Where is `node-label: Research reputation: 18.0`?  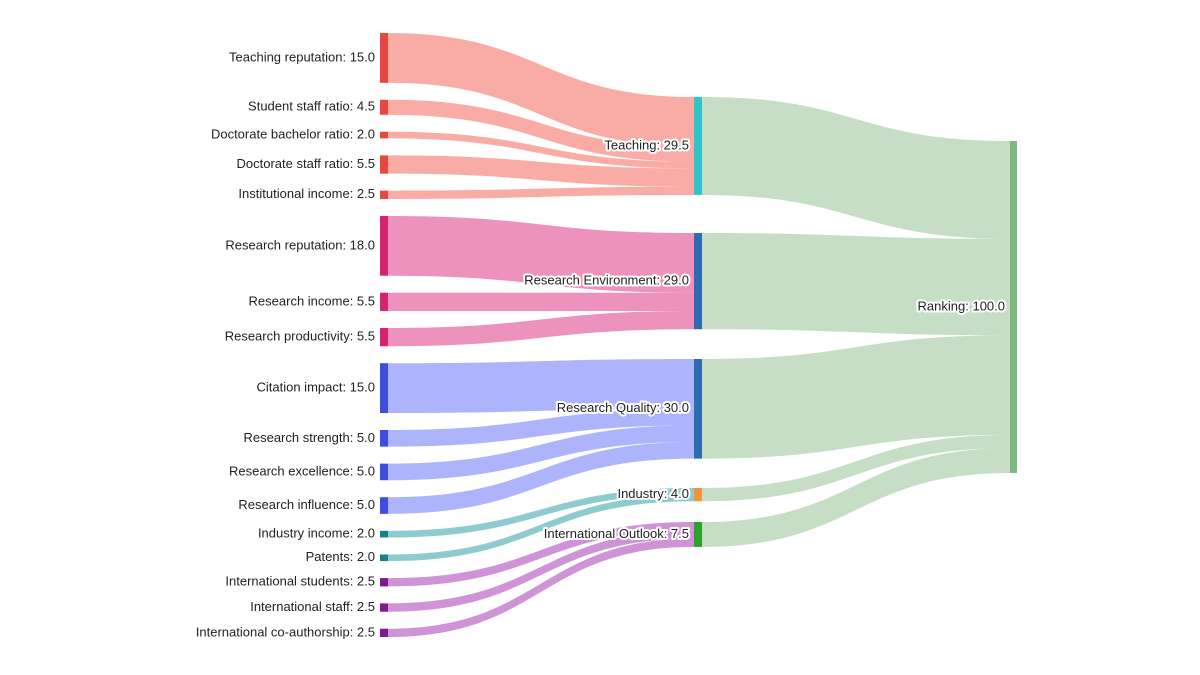 node-label: Research reputation: 18.0 is located at coordinates (300, 244).